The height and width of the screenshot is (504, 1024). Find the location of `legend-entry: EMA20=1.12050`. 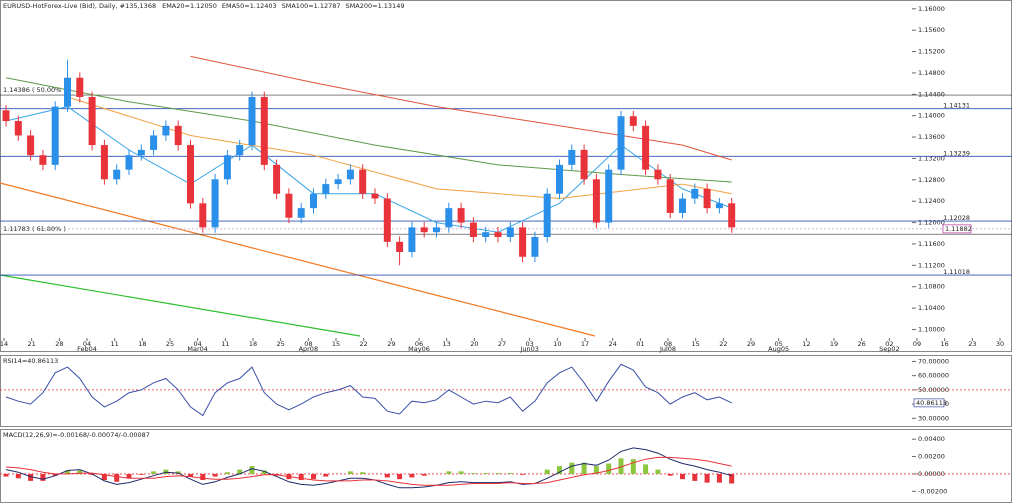

legend-entry: EMA20=1.12050 is located at coordinates (189, 6).